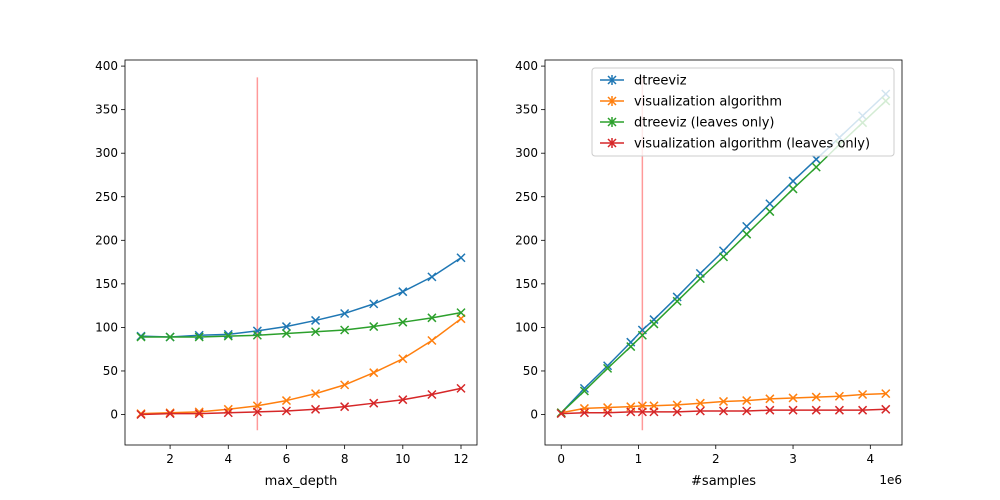 The width and height of the screenshot is (1000, 500). What do you see at coordinates (870, 459) in the screenshot?
I see `x-tick-label: 4` at bounding box center [870, 459].